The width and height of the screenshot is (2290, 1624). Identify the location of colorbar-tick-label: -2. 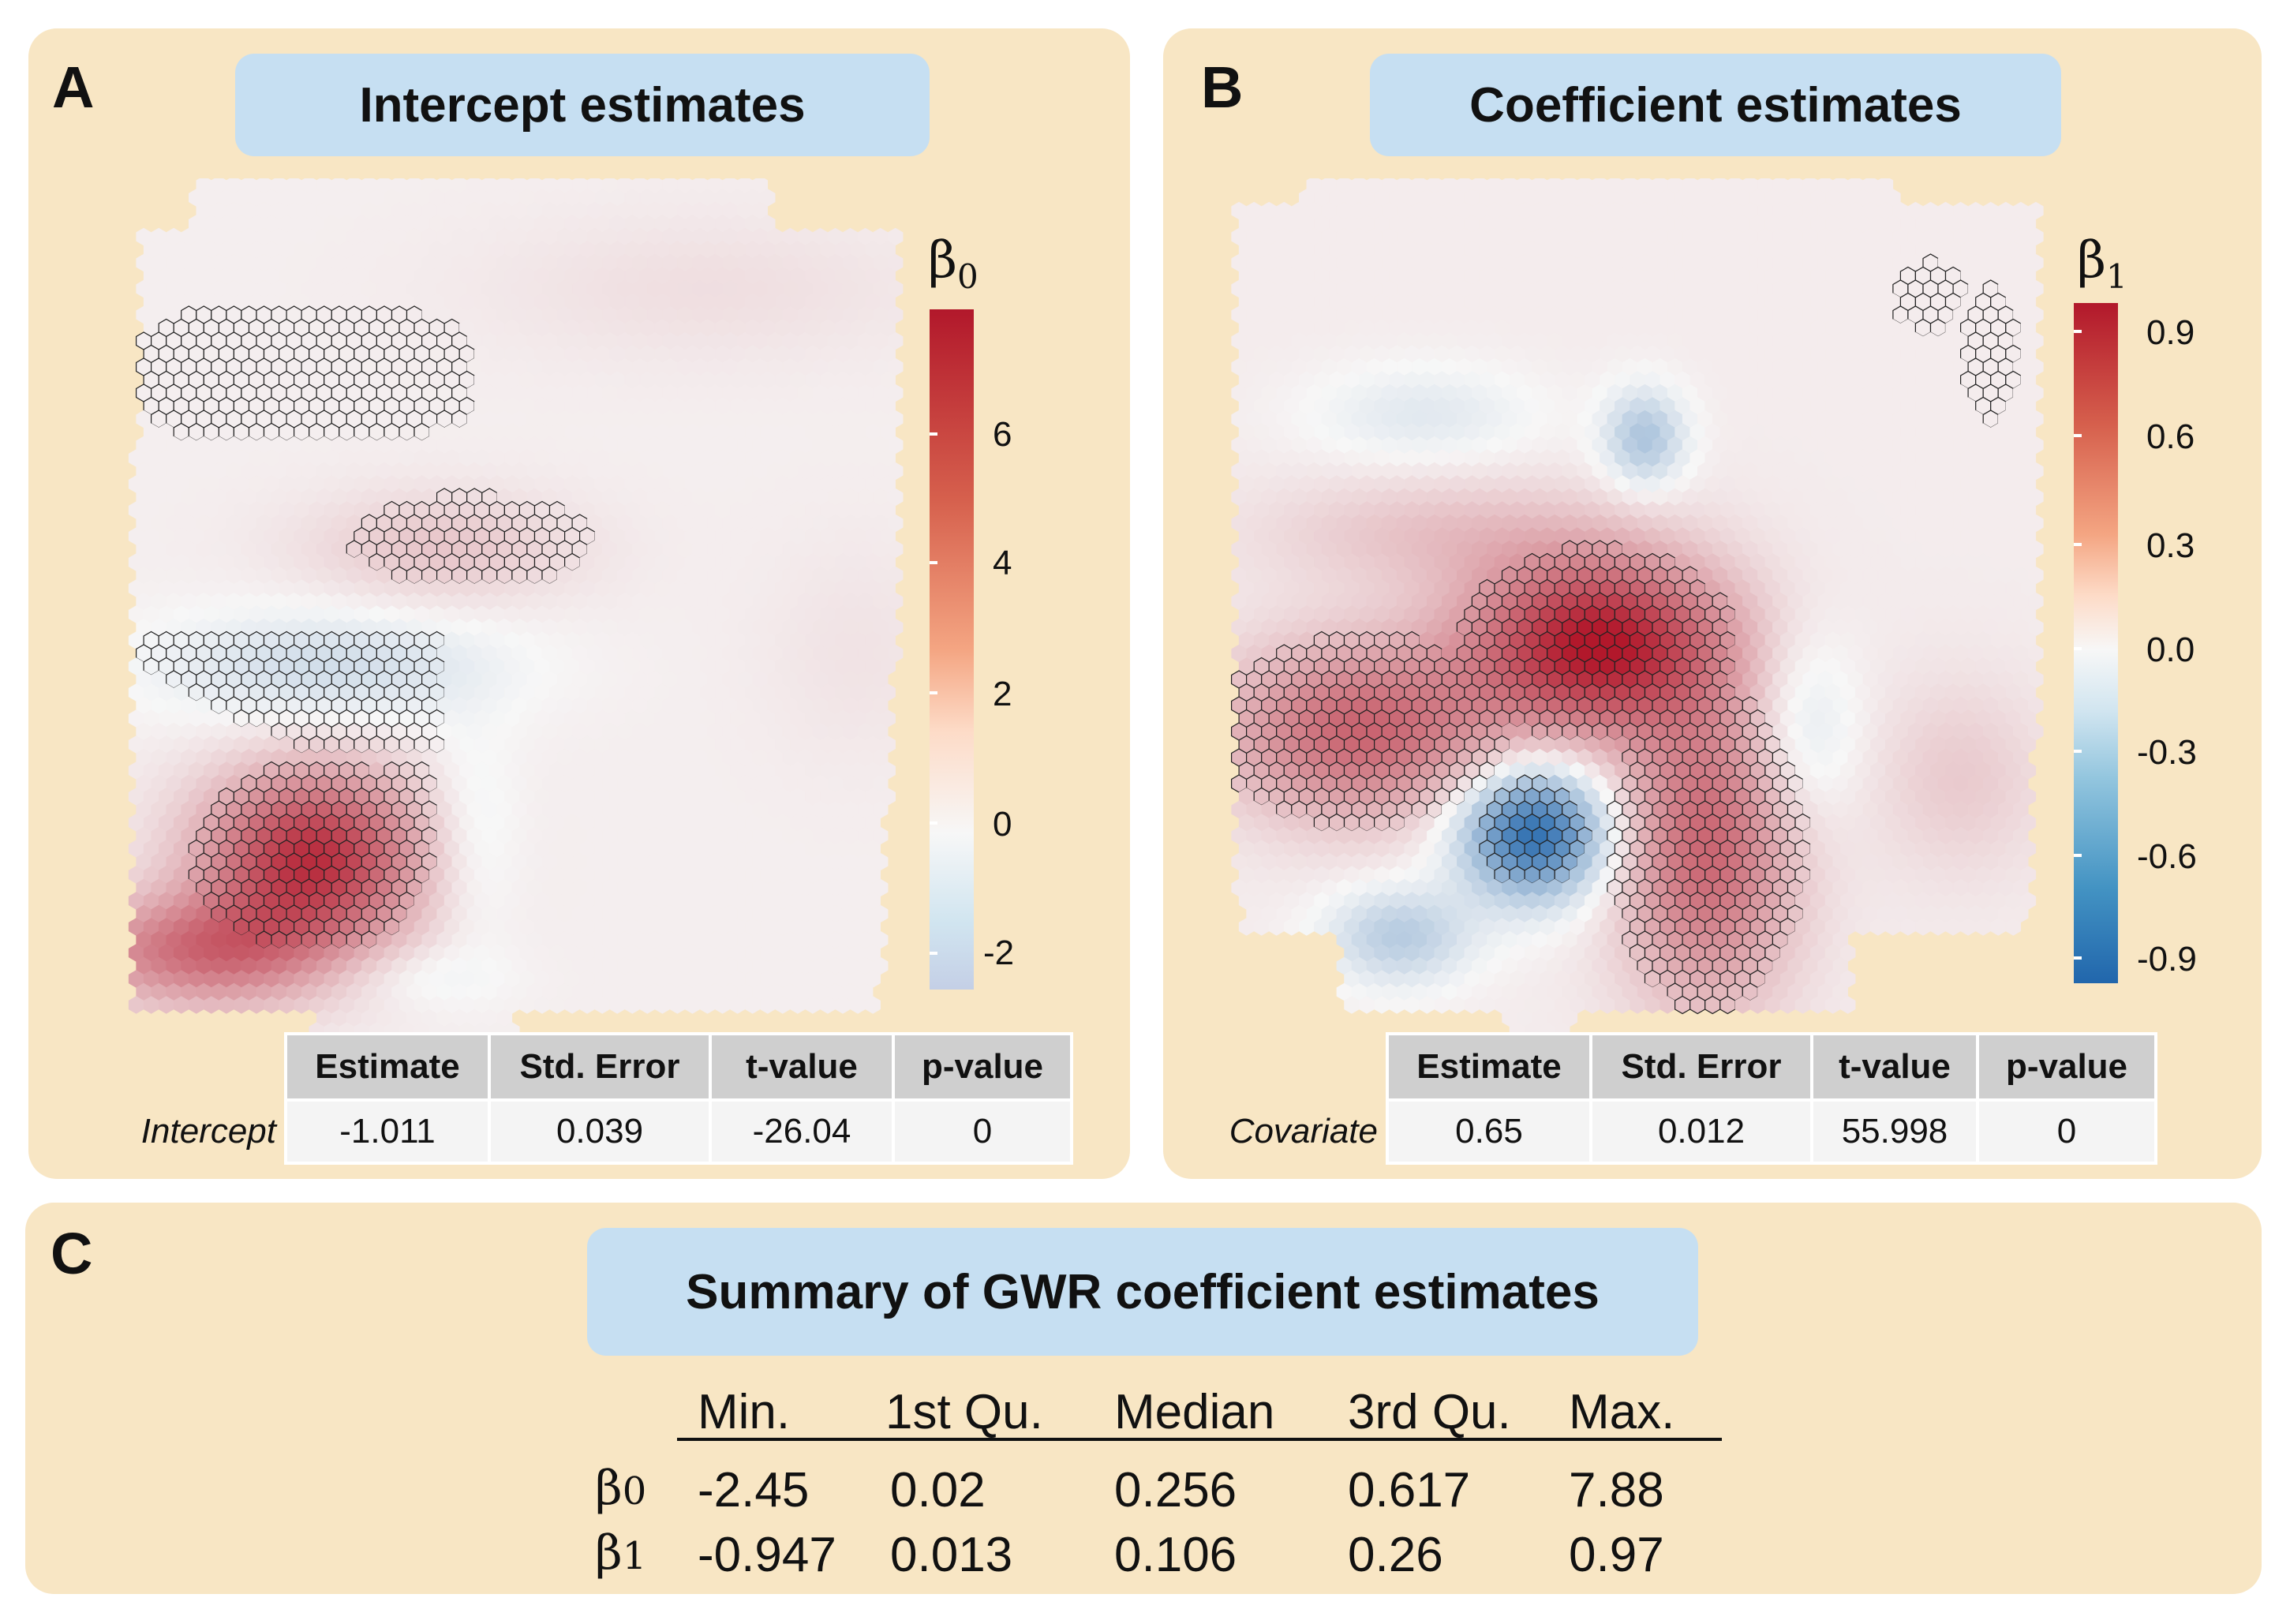
(999, 953).